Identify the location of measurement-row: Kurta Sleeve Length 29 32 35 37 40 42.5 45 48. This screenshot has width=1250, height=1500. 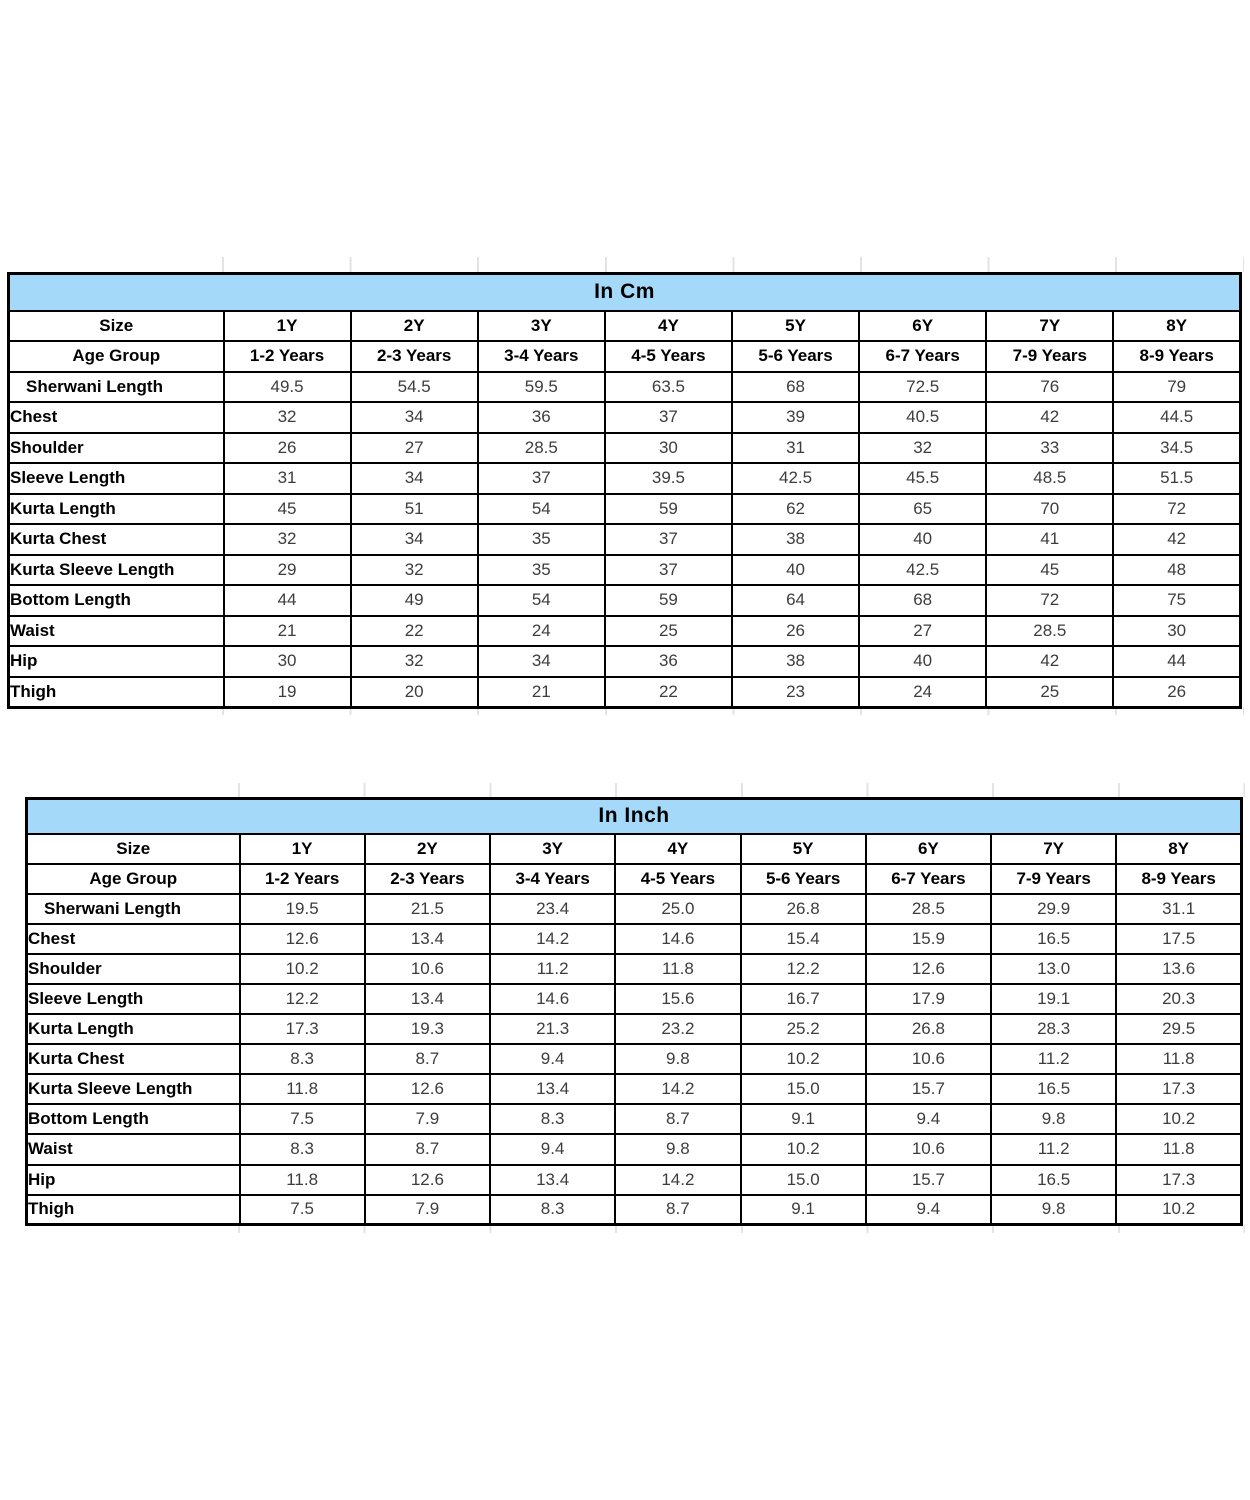
(624, 569).